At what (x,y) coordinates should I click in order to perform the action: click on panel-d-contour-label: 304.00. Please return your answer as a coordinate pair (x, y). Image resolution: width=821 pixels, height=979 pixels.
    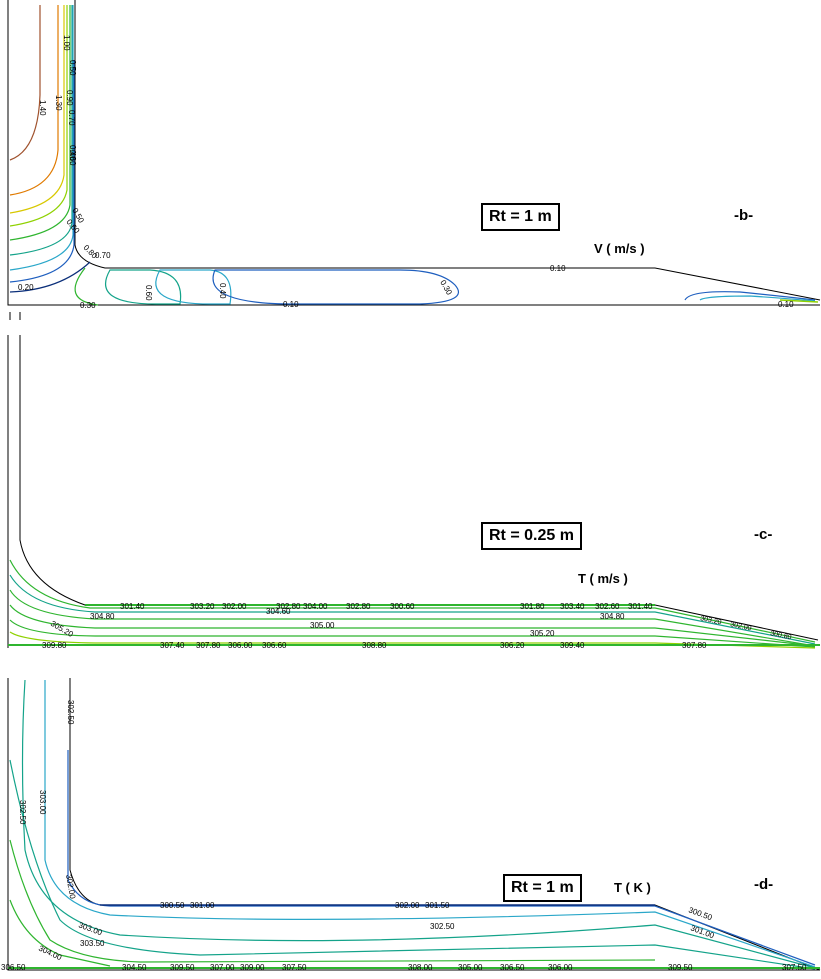
    Looking at the image, I should click on (50, 953).